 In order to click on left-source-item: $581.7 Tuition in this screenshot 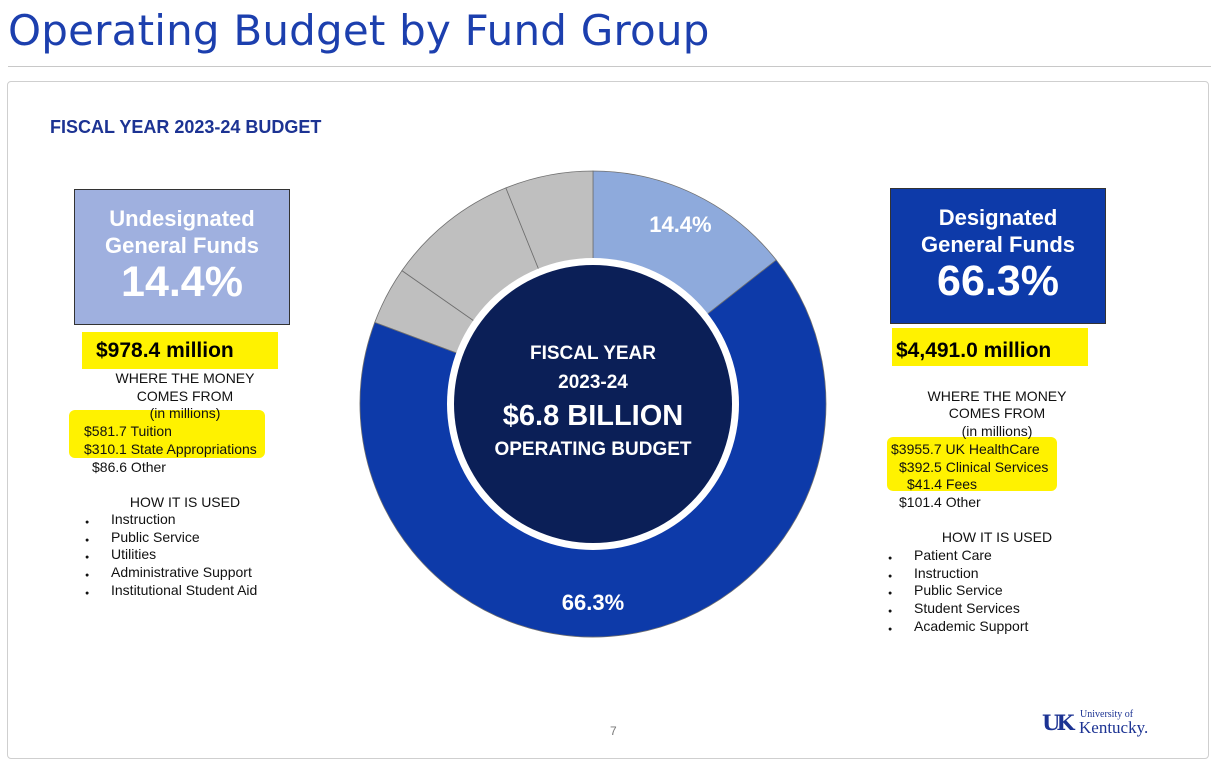, I will do `click(128, 431)`.